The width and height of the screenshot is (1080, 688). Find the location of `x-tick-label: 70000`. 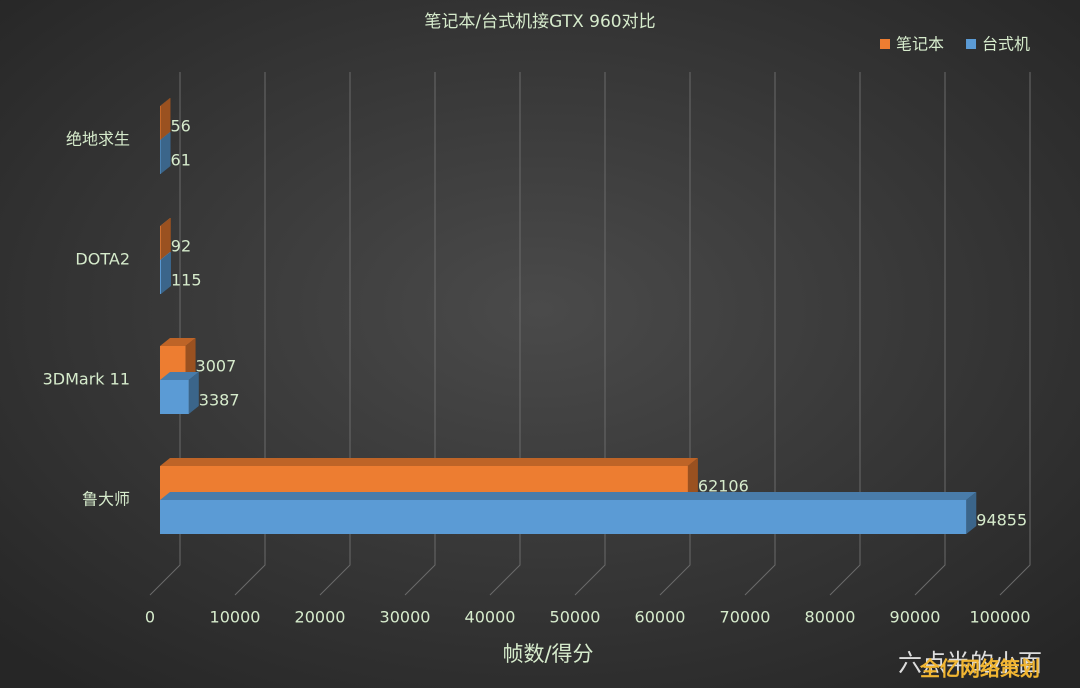

x-tick-label: 70000 is located at coordinates (745, 617).